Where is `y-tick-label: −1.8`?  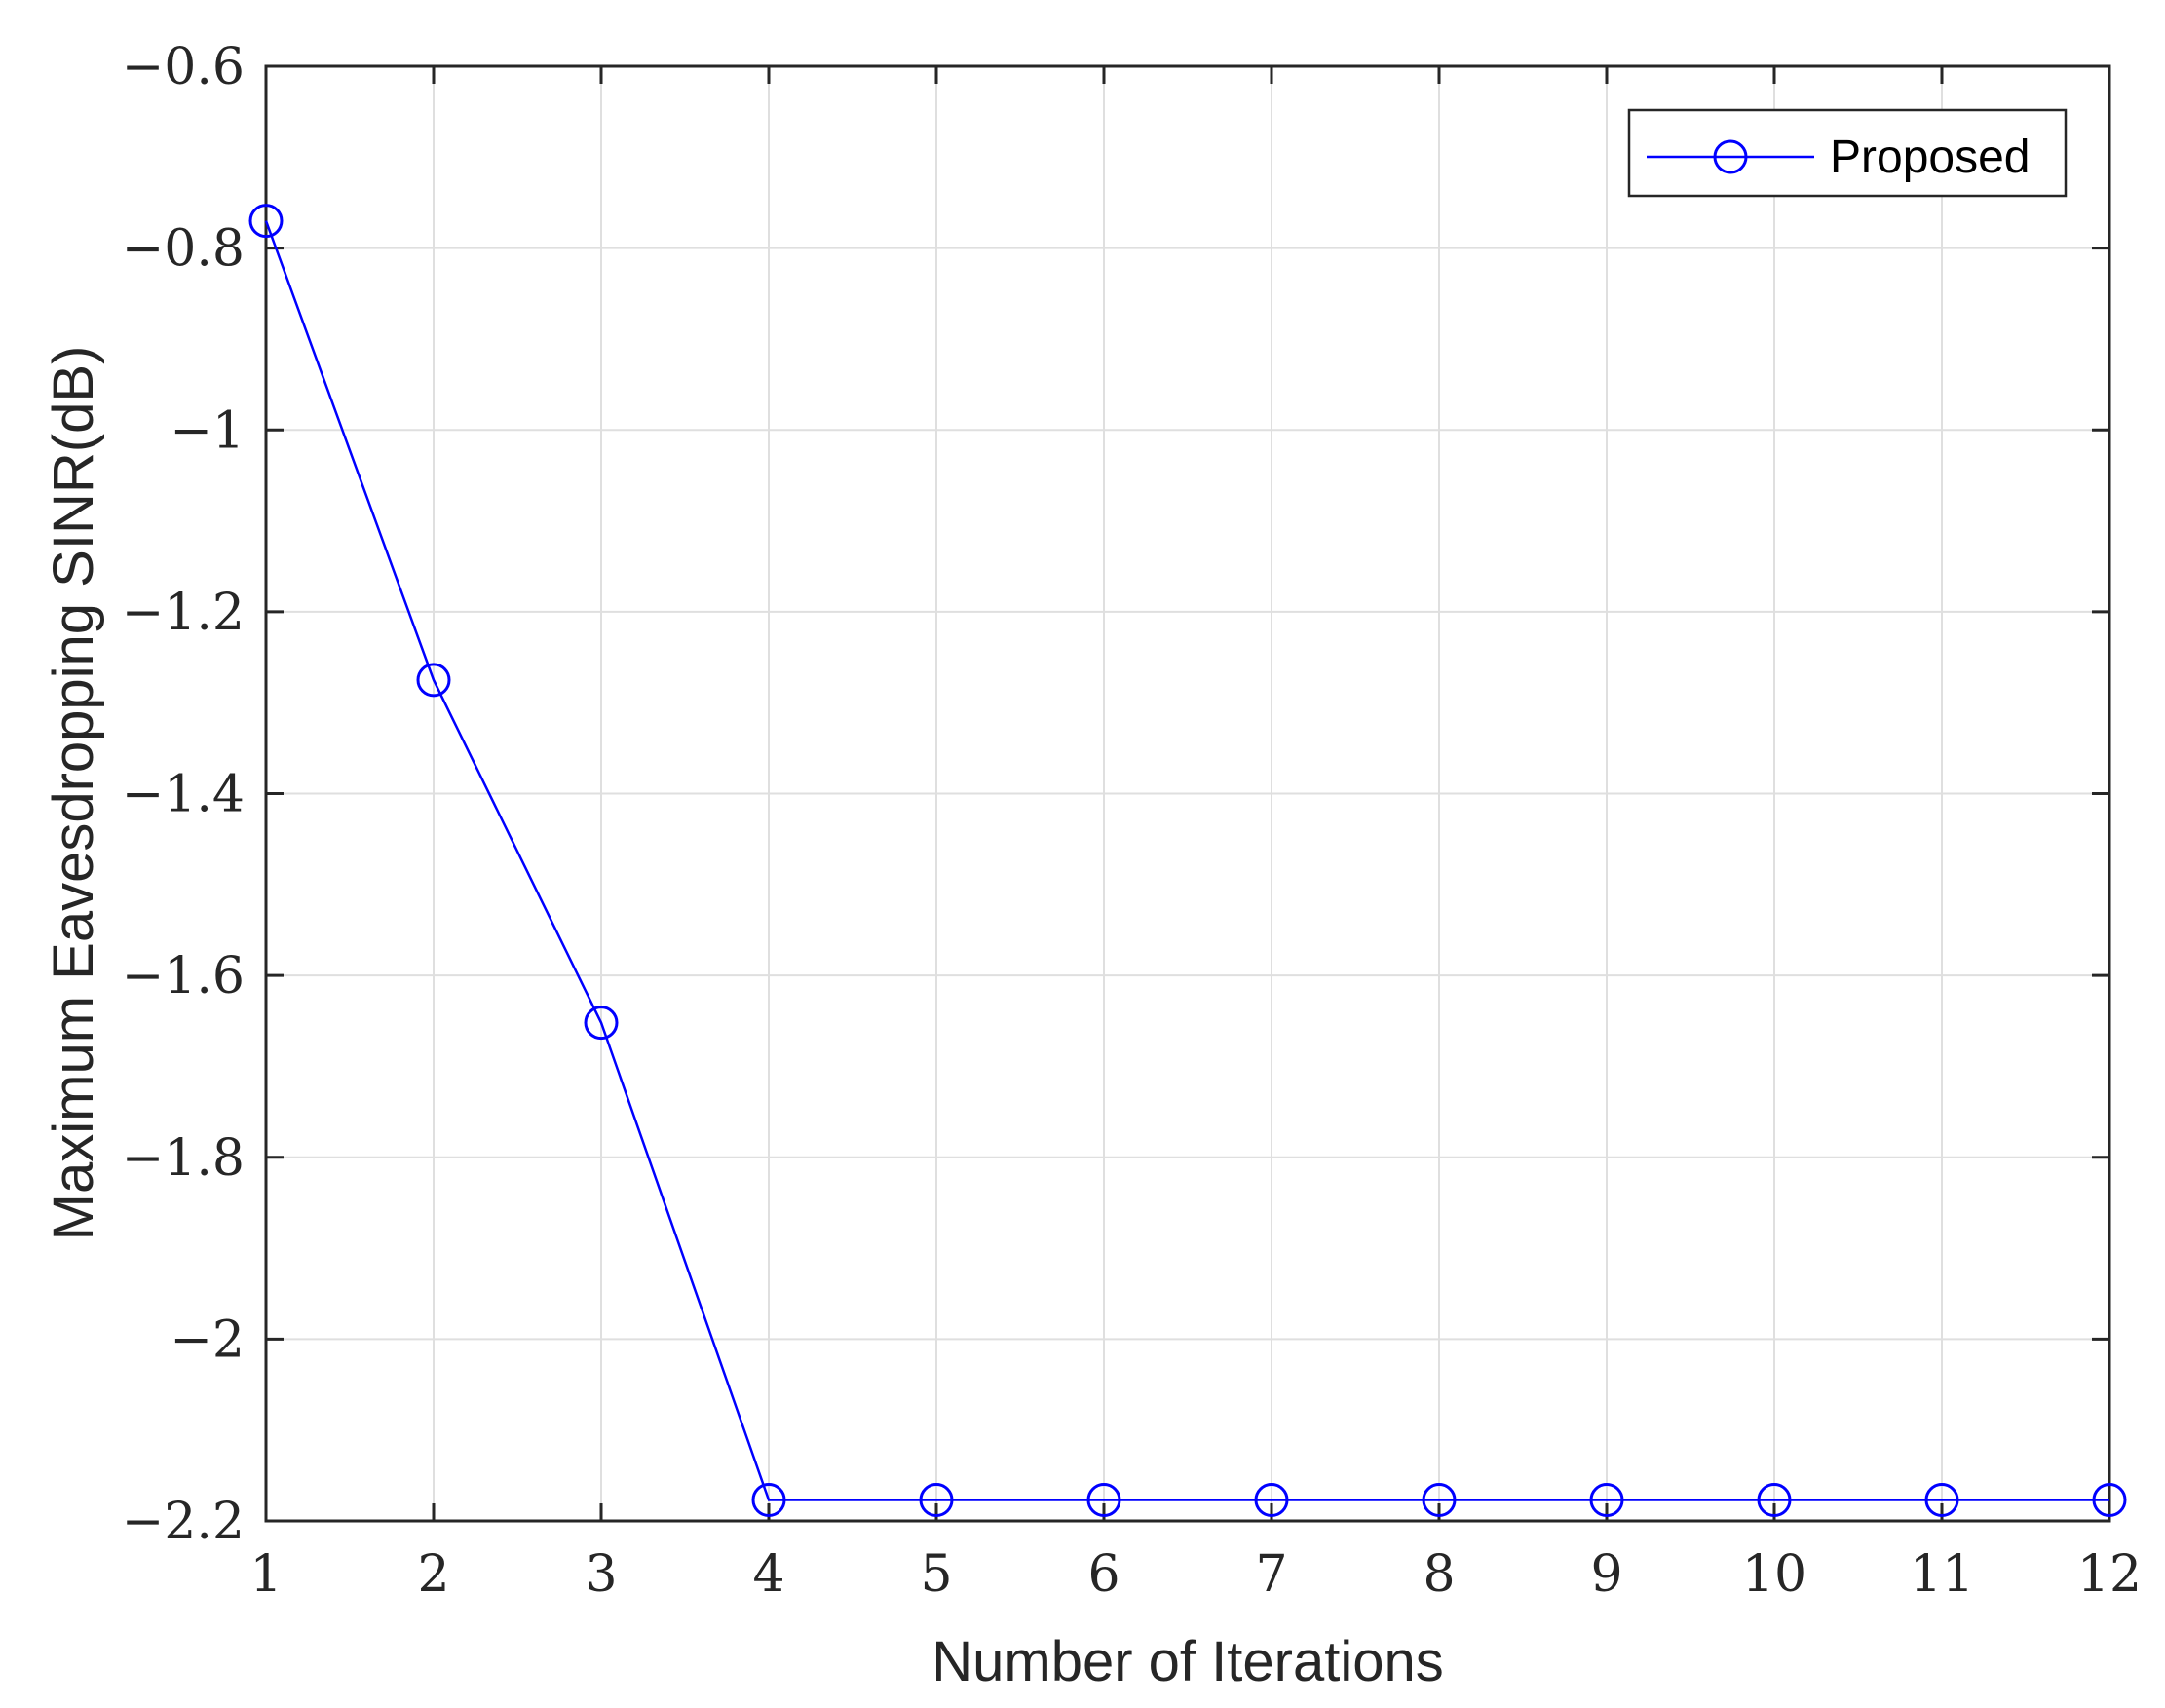 y-tick-label: −1.8 is located at coordinates (183, 1158).